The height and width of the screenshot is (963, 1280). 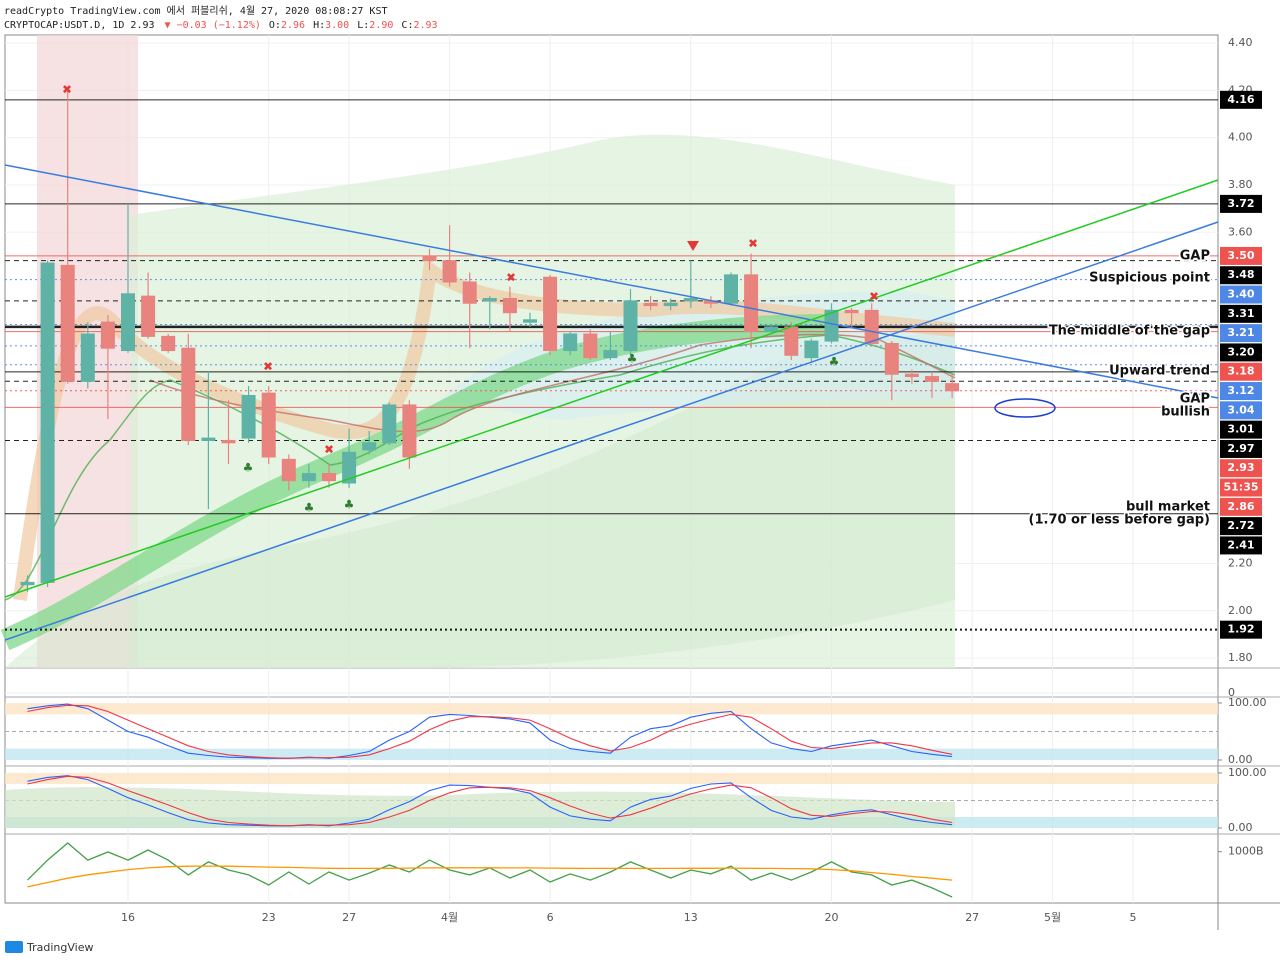 What do you see at coordinates (1240, 294) in the screenshot?
I see `price-label: 3.40` at bounding box center [1240, 294].